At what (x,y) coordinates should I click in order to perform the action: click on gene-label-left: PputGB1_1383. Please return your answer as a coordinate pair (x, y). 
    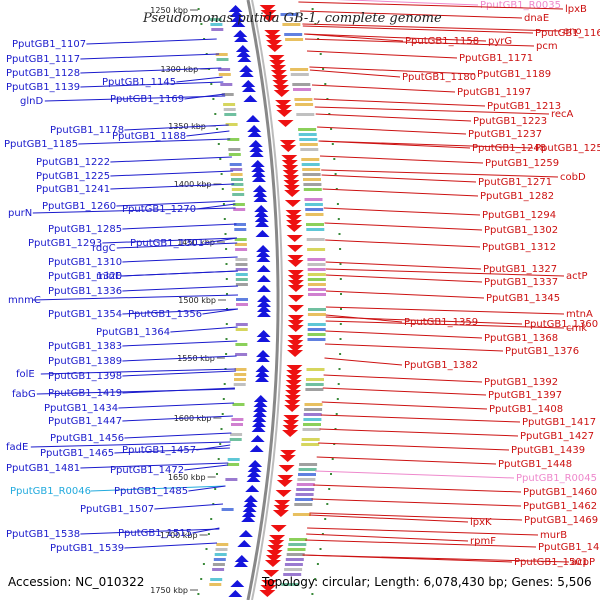
    Looking at the image, I should click on (85, 346).